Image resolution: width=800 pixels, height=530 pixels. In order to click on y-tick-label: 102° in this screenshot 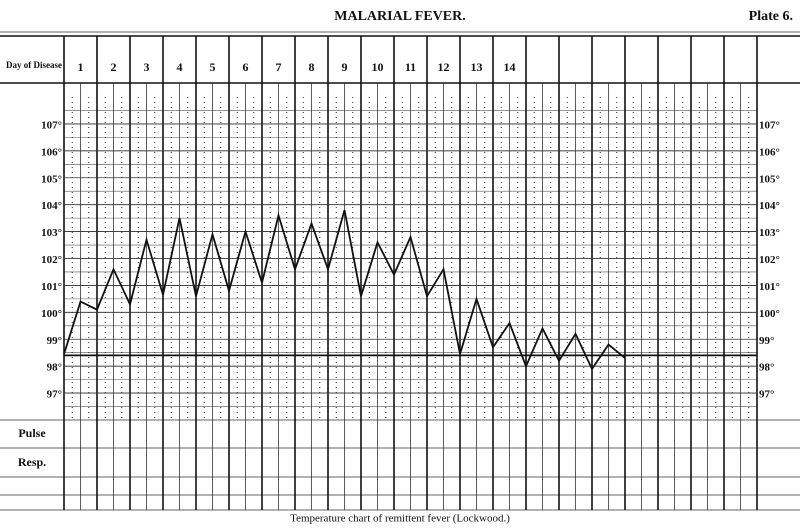, I will do `click(51, 260)`.